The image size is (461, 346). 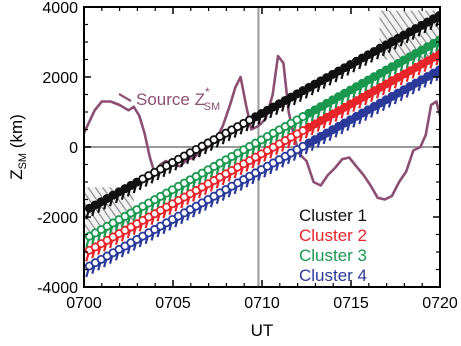 What do you see at coordinates (178, 99) in the screenshot?
I see `source-annotation: Source Z* SM` at bounding box center [178, 99].